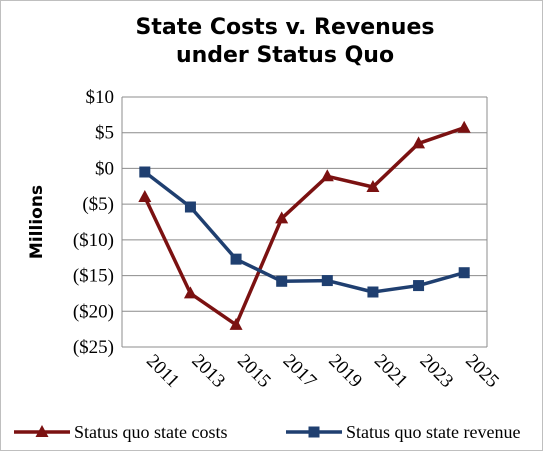  Describe the element at coordinates (104, 133) in the screenshot. I see `y-tick-label: $5` at that location.